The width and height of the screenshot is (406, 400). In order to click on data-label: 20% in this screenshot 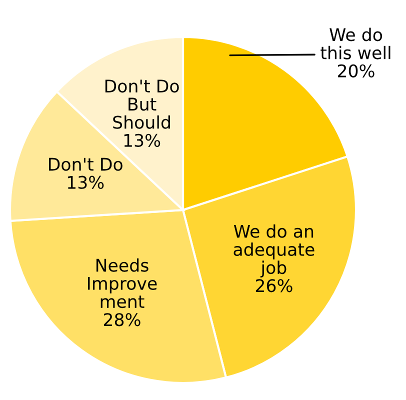, I will do `click(356, 71)`.